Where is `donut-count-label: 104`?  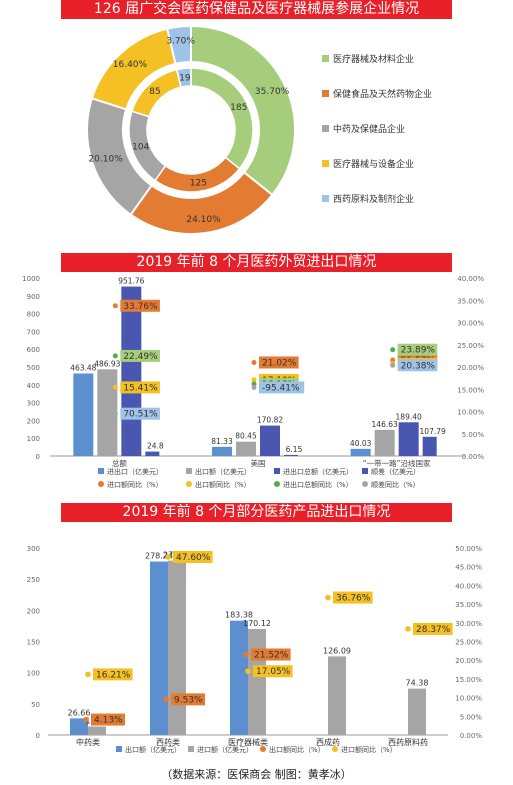 donut-count-label: 104 is located at coordinates (140, 148).